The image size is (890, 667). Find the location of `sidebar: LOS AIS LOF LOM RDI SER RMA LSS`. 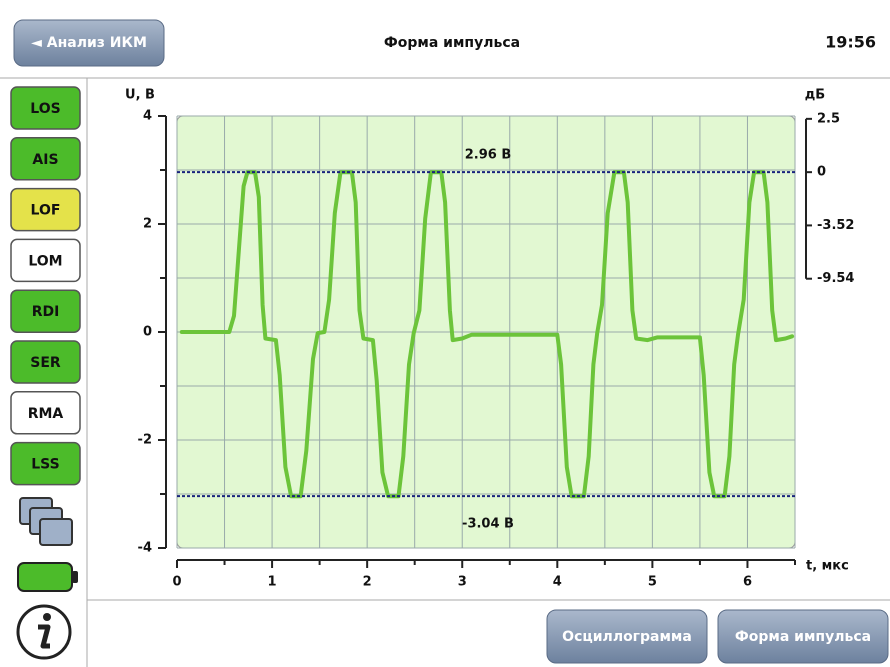

sidebar: LOS AIS LOF LOM RDI SER RMA LSS is located at coordinates (45, 286).